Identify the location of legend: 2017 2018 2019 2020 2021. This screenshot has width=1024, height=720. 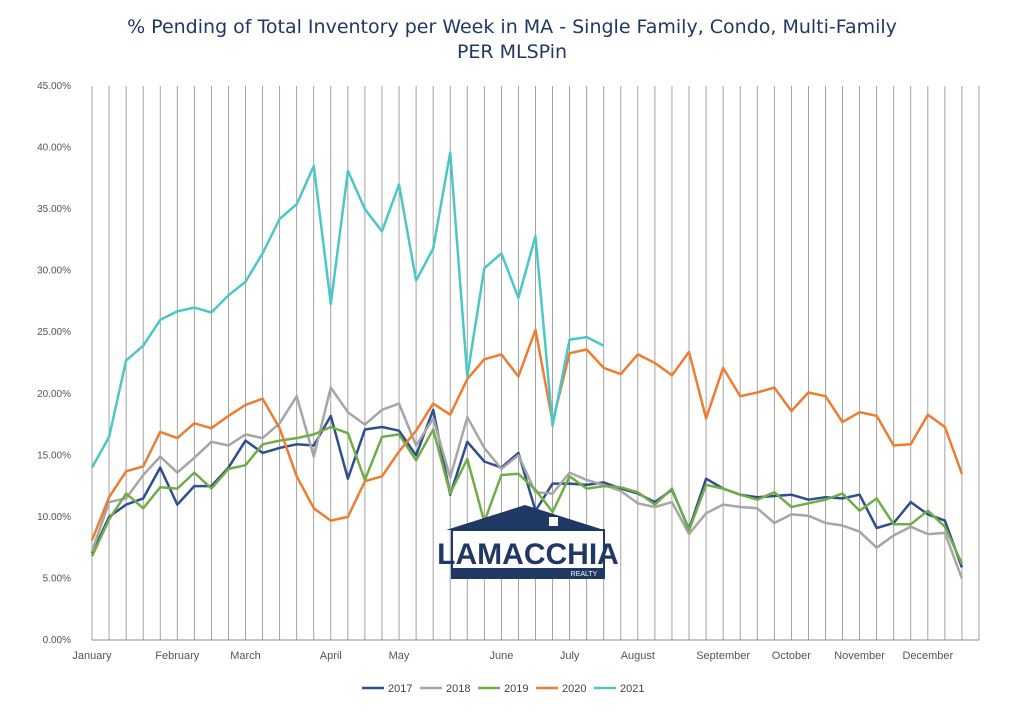
(503, 689).